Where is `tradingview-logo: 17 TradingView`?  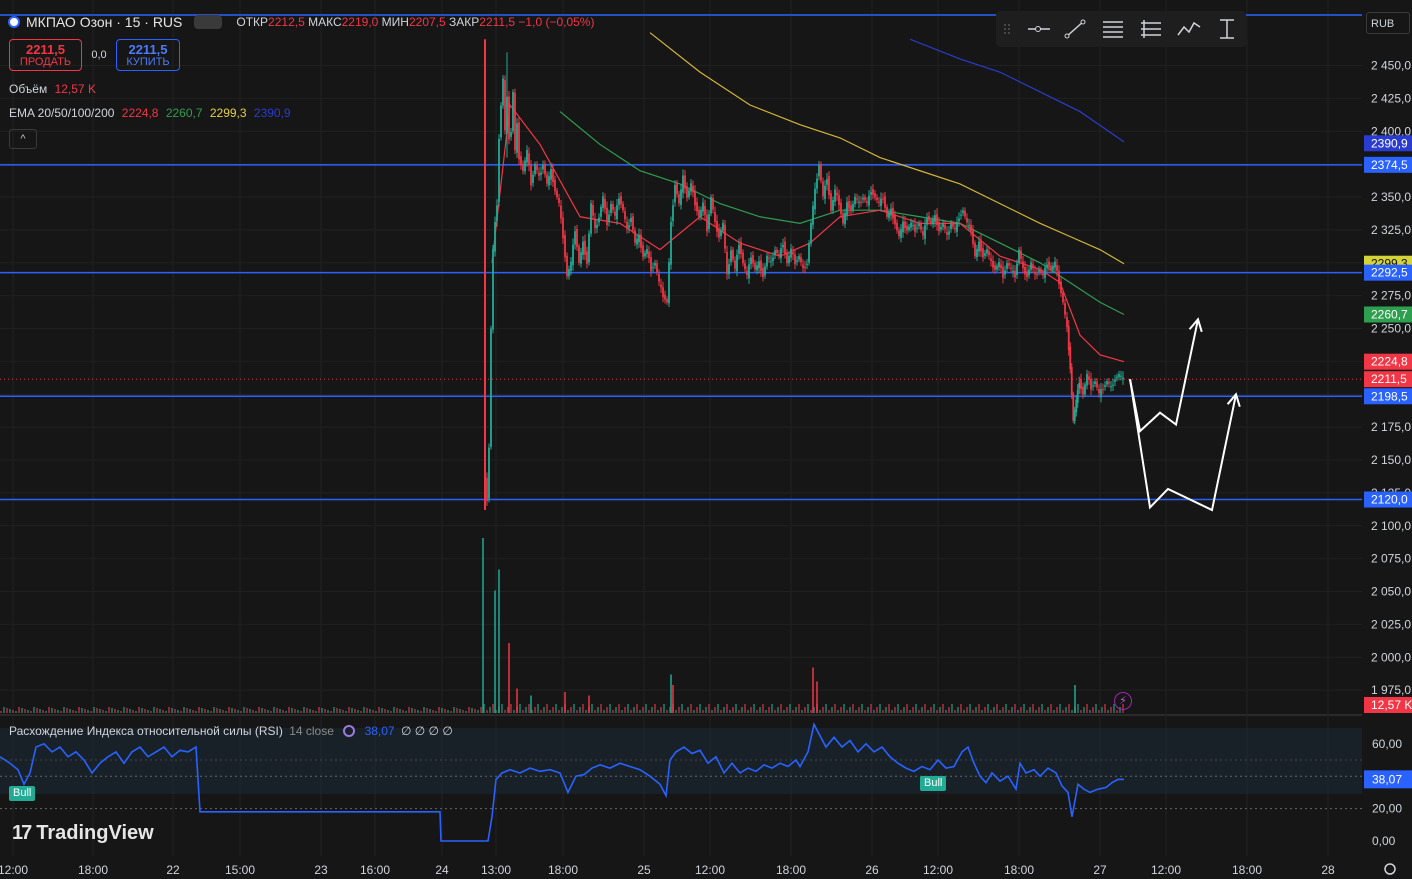 tradingview-logo: 17 TradingView is located at coordinates (83, 833).